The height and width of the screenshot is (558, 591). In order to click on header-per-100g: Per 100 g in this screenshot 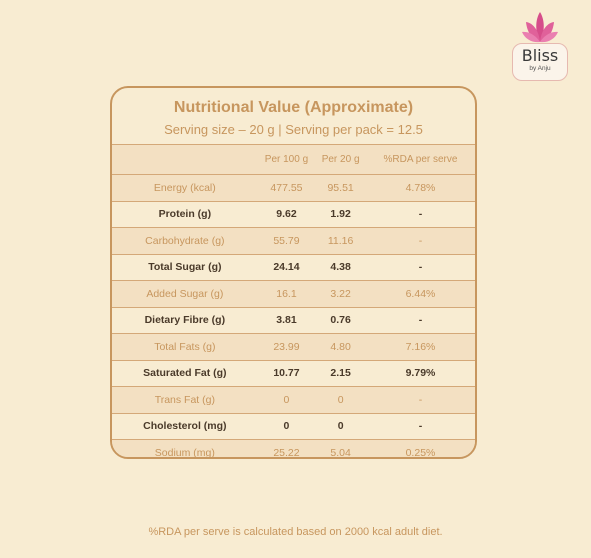, I will do `click(286, 159)`.